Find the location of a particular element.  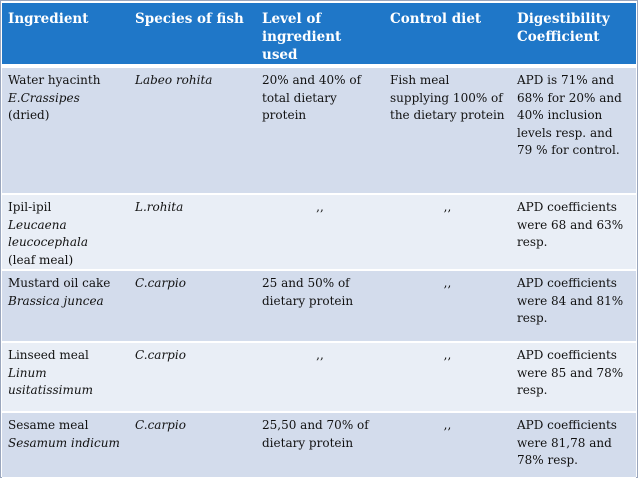

level-cell: 25 and 50% of dietary protein is located at coordinates (320, 306).